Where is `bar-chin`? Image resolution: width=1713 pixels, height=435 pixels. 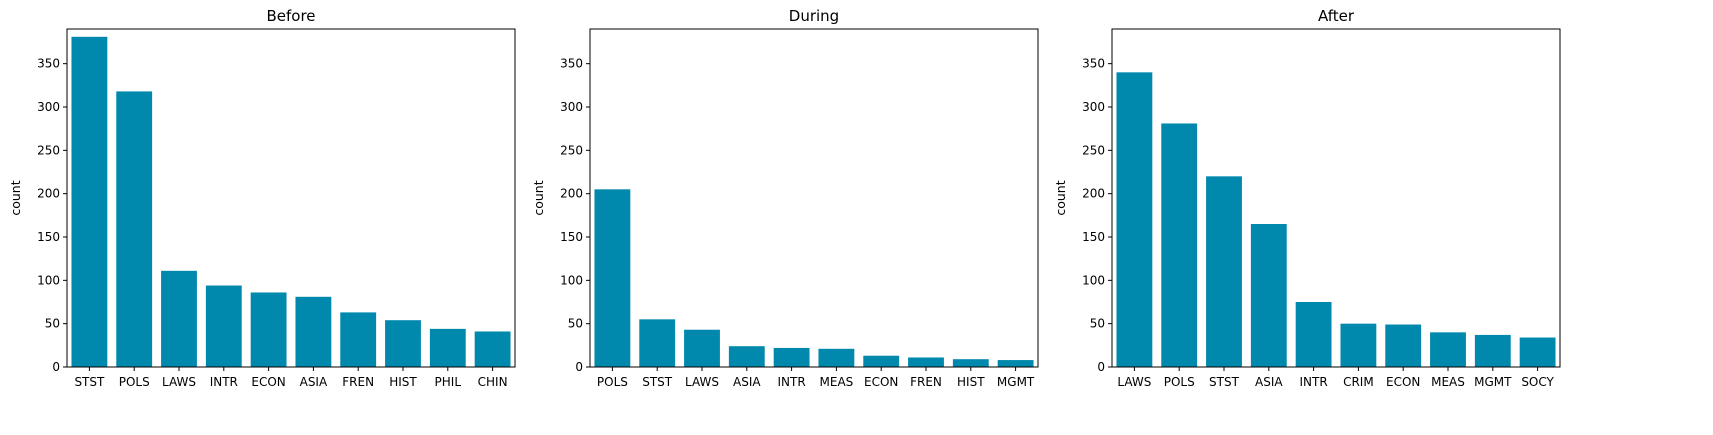
bar-chin is located at coordinates (492, 349).